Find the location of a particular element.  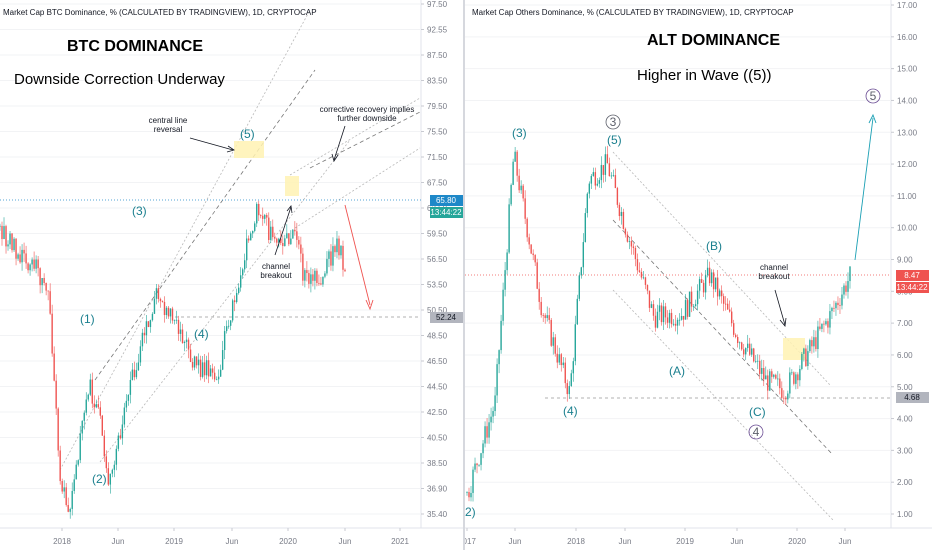

y-tick-label: 6.00 is located at coordinates (905, 355).